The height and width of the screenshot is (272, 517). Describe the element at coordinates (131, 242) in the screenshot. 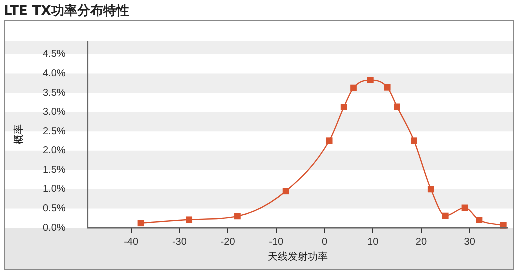

I see `x-tick-label: -40` at that location.